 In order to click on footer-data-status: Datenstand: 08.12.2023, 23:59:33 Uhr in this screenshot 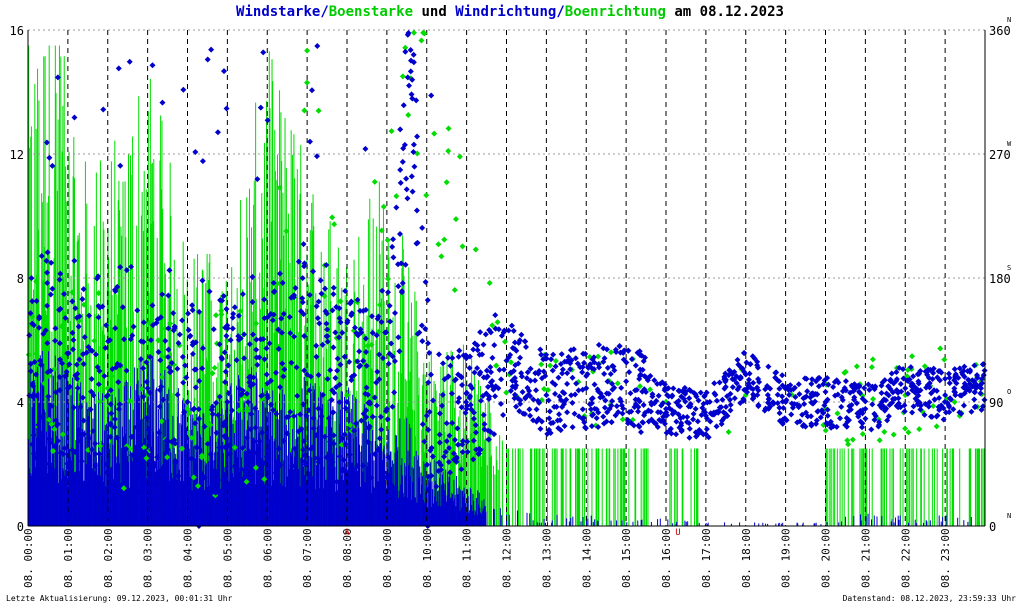, I will do `click(929, 598)`.